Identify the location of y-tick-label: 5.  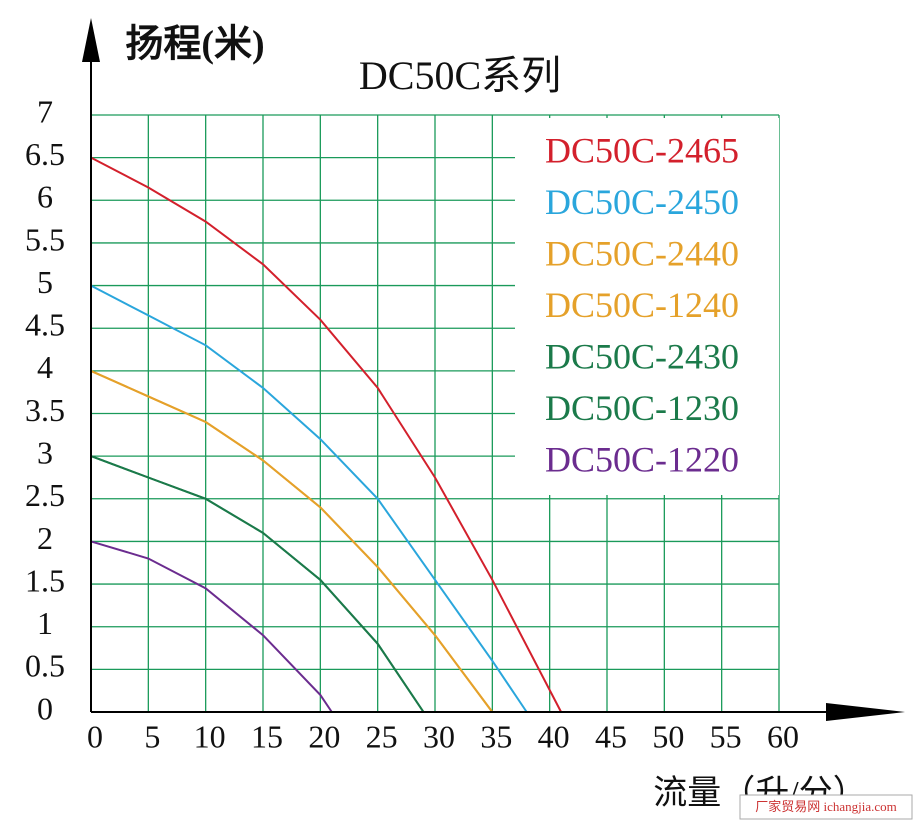
(45, 282).